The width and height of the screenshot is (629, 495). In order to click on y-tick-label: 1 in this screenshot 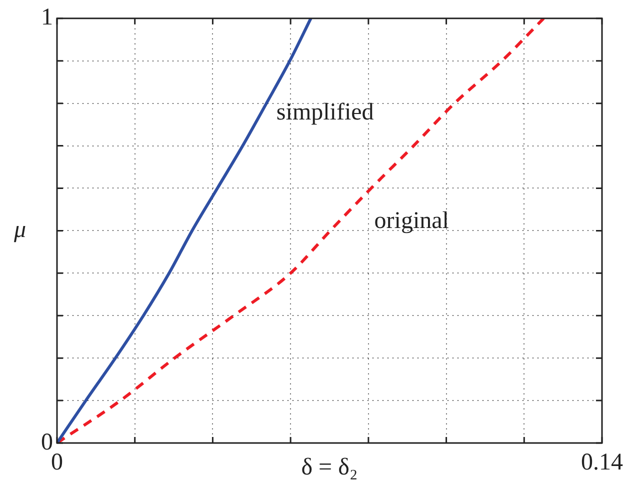, I will do `click(47, 17)`.